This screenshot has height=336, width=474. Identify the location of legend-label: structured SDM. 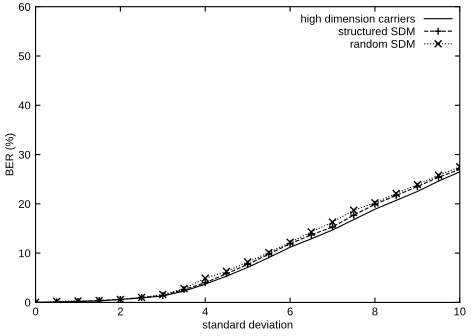
(376, 31).